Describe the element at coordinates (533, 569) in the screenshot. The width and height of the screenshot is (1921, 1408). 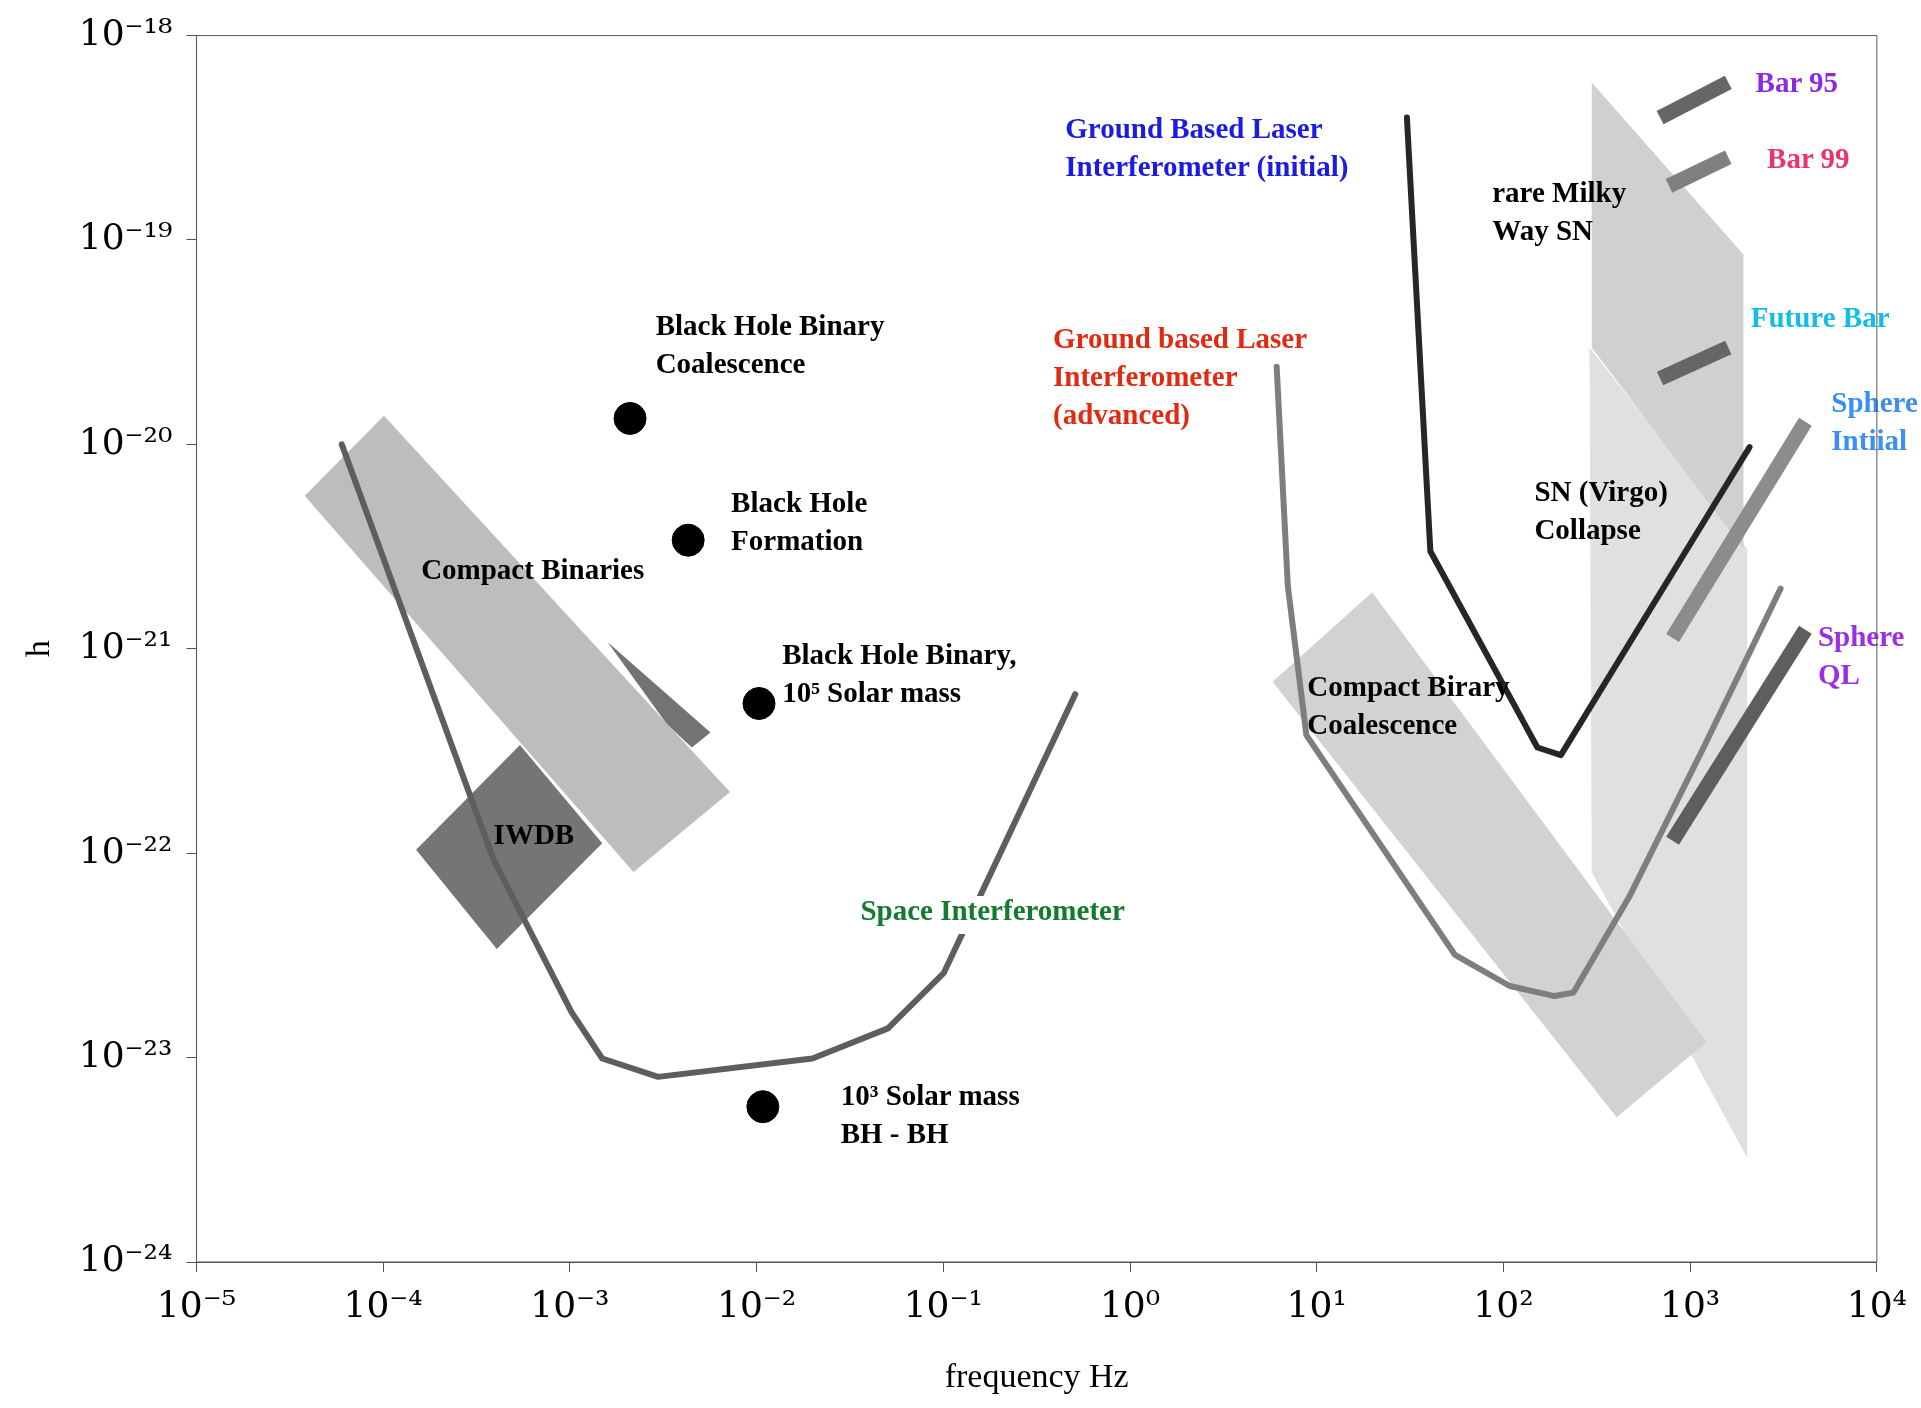
I see `annotation: Compact Binaries` at that location.